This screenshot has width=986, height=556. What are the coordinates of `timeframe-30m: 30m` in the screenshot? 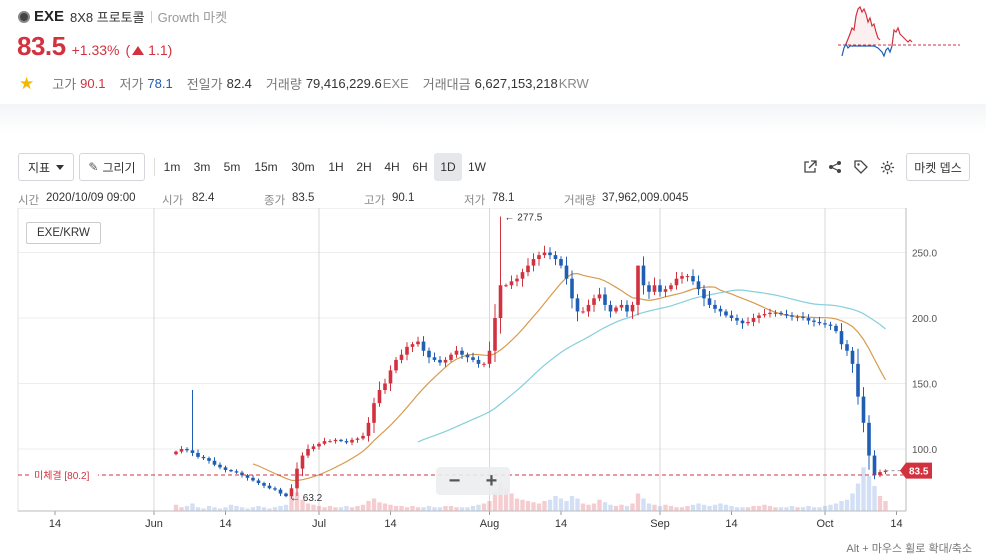 It's located at (303, 167).